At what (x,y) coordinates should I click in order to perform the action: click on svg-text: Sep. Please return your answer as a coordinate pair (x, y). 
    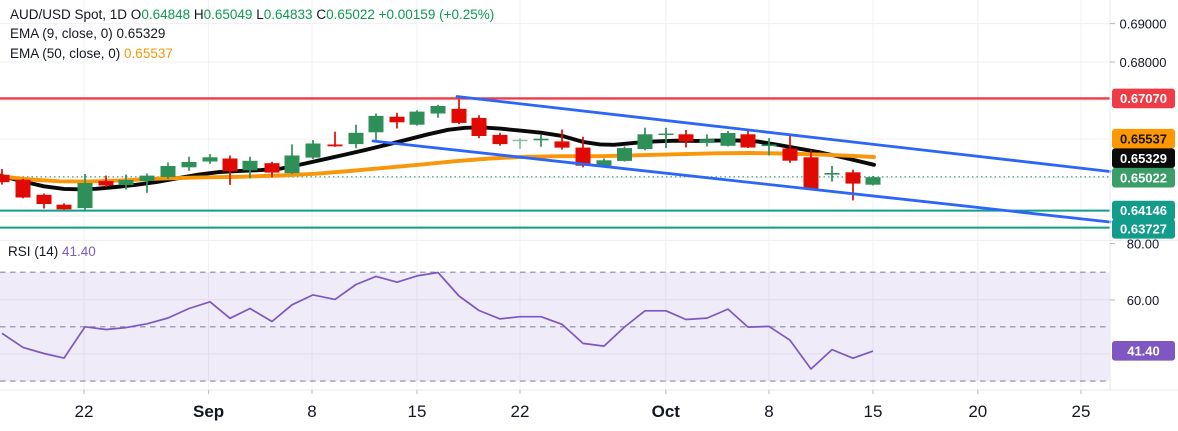
    Looking at the image, I should click on (208, 411).